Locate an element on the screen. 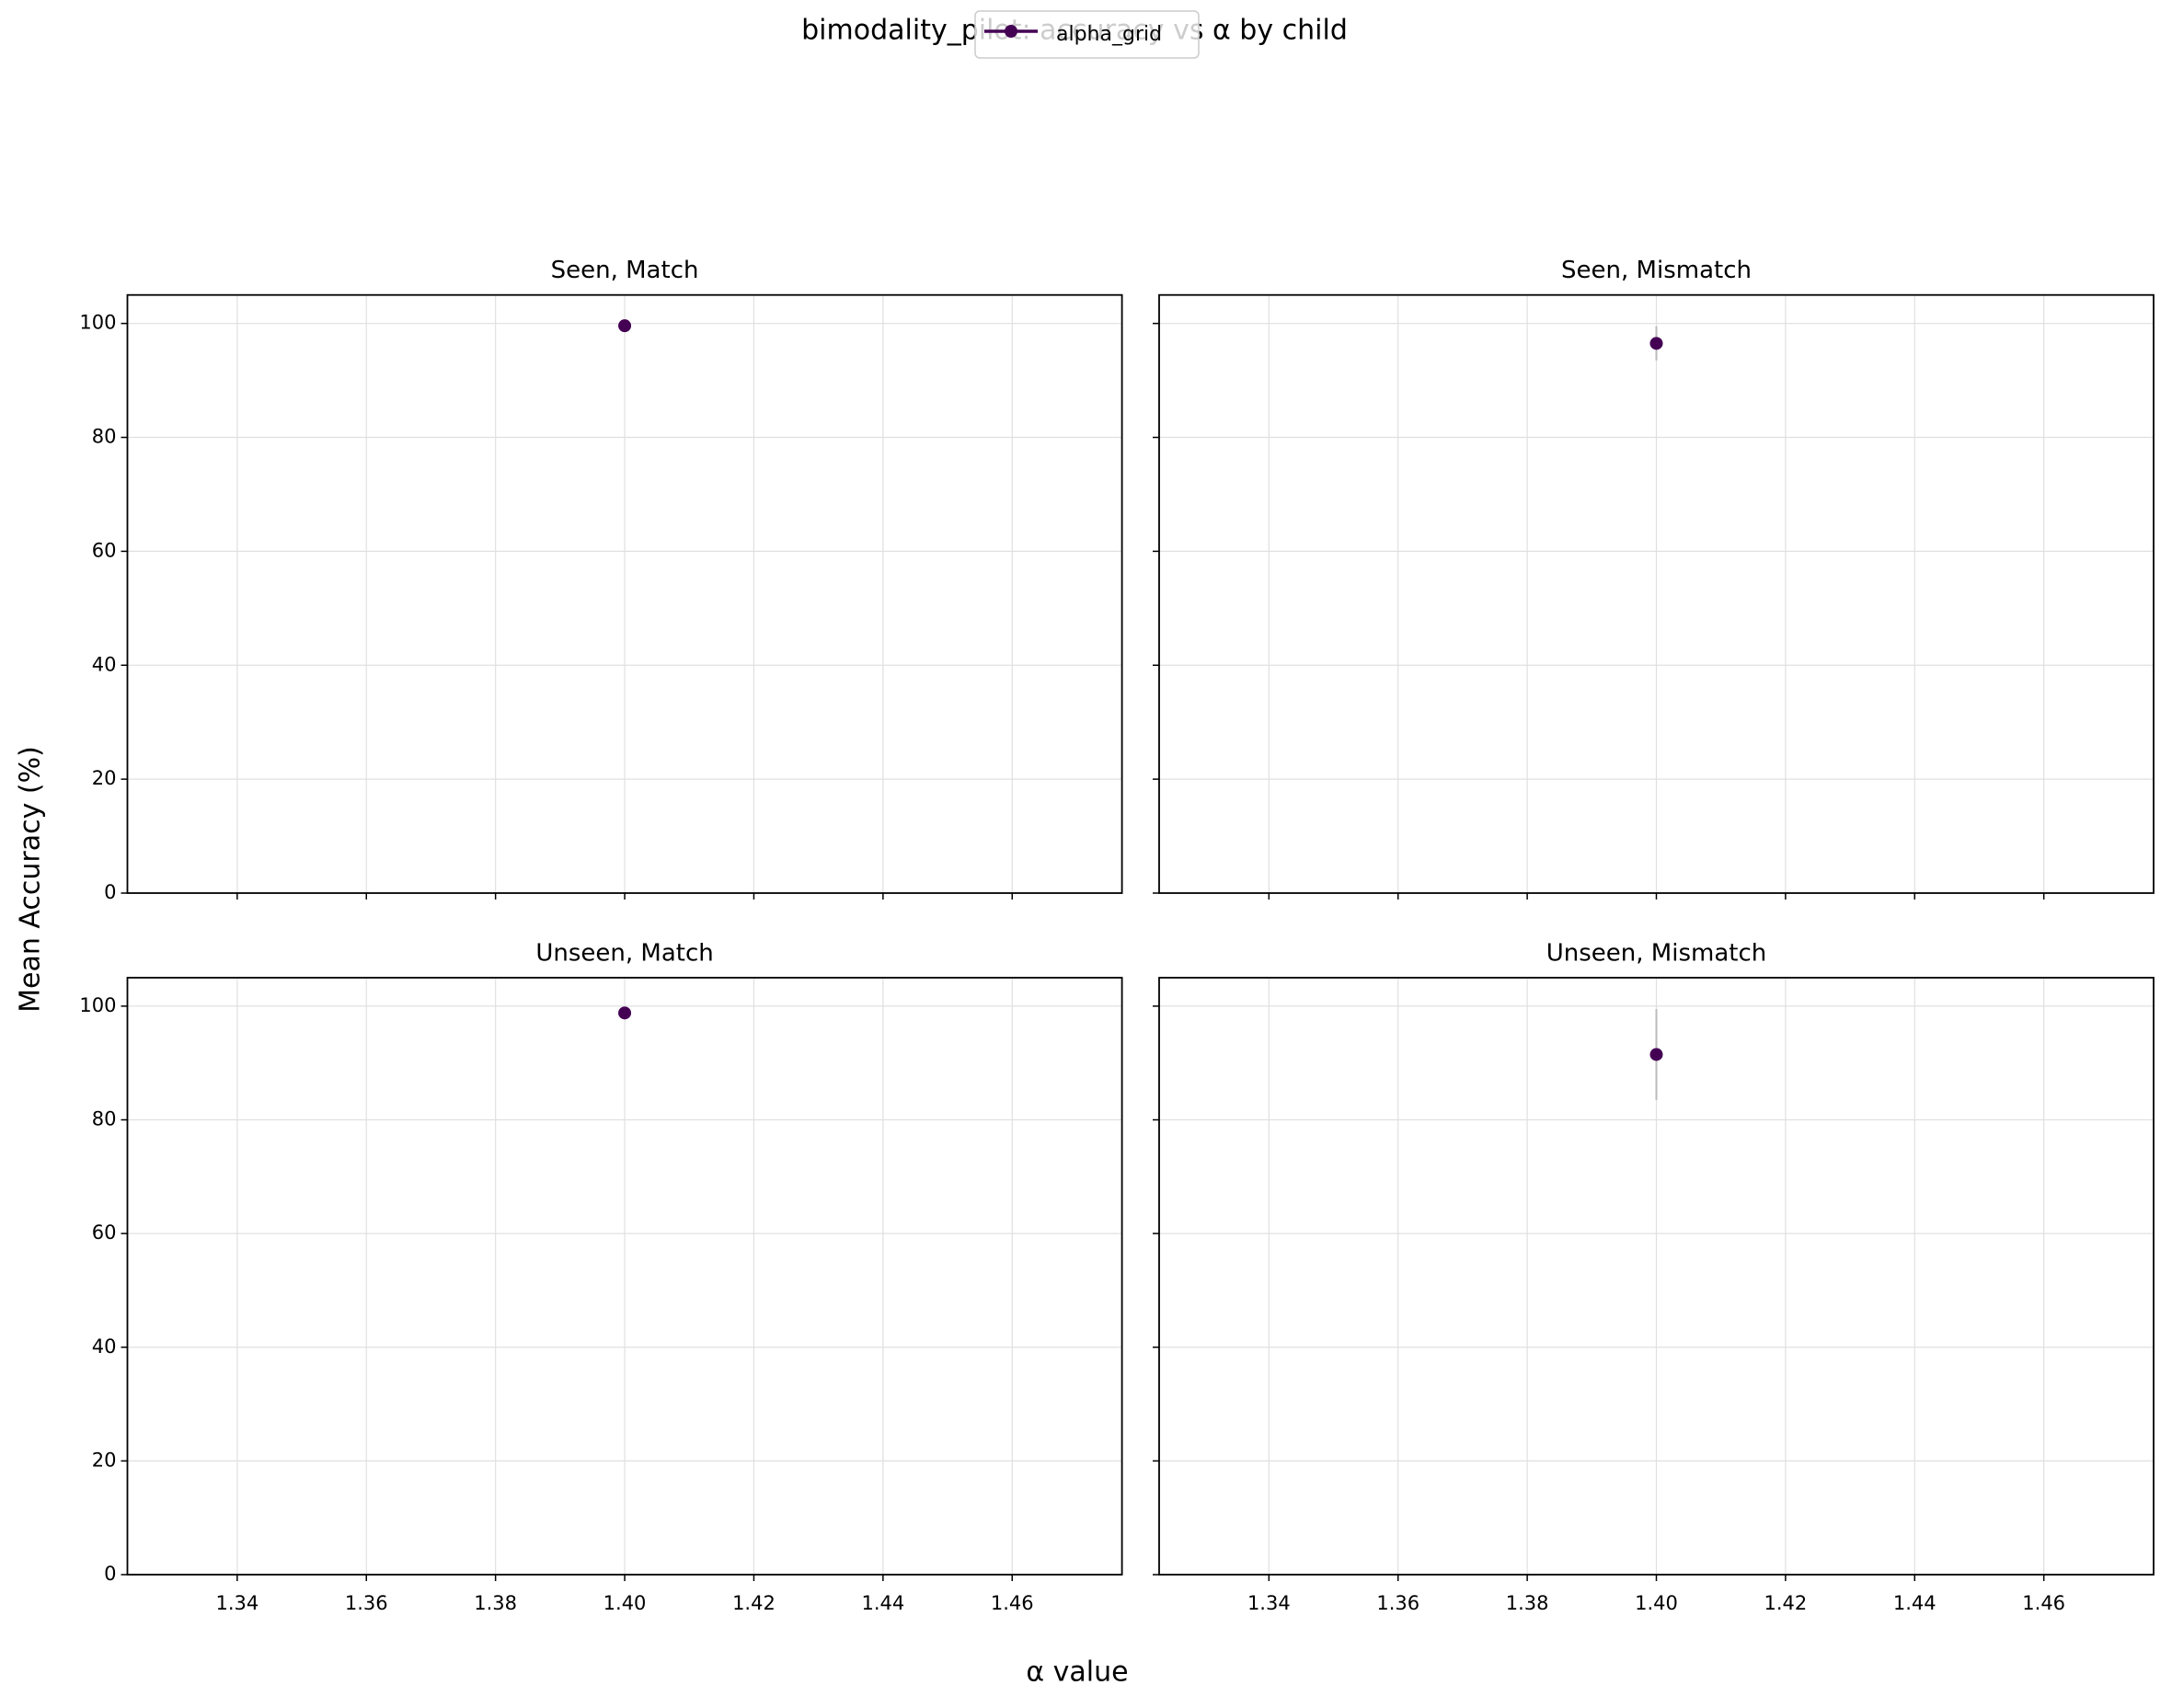  legend-marker is located at coordinates (1011, 31).